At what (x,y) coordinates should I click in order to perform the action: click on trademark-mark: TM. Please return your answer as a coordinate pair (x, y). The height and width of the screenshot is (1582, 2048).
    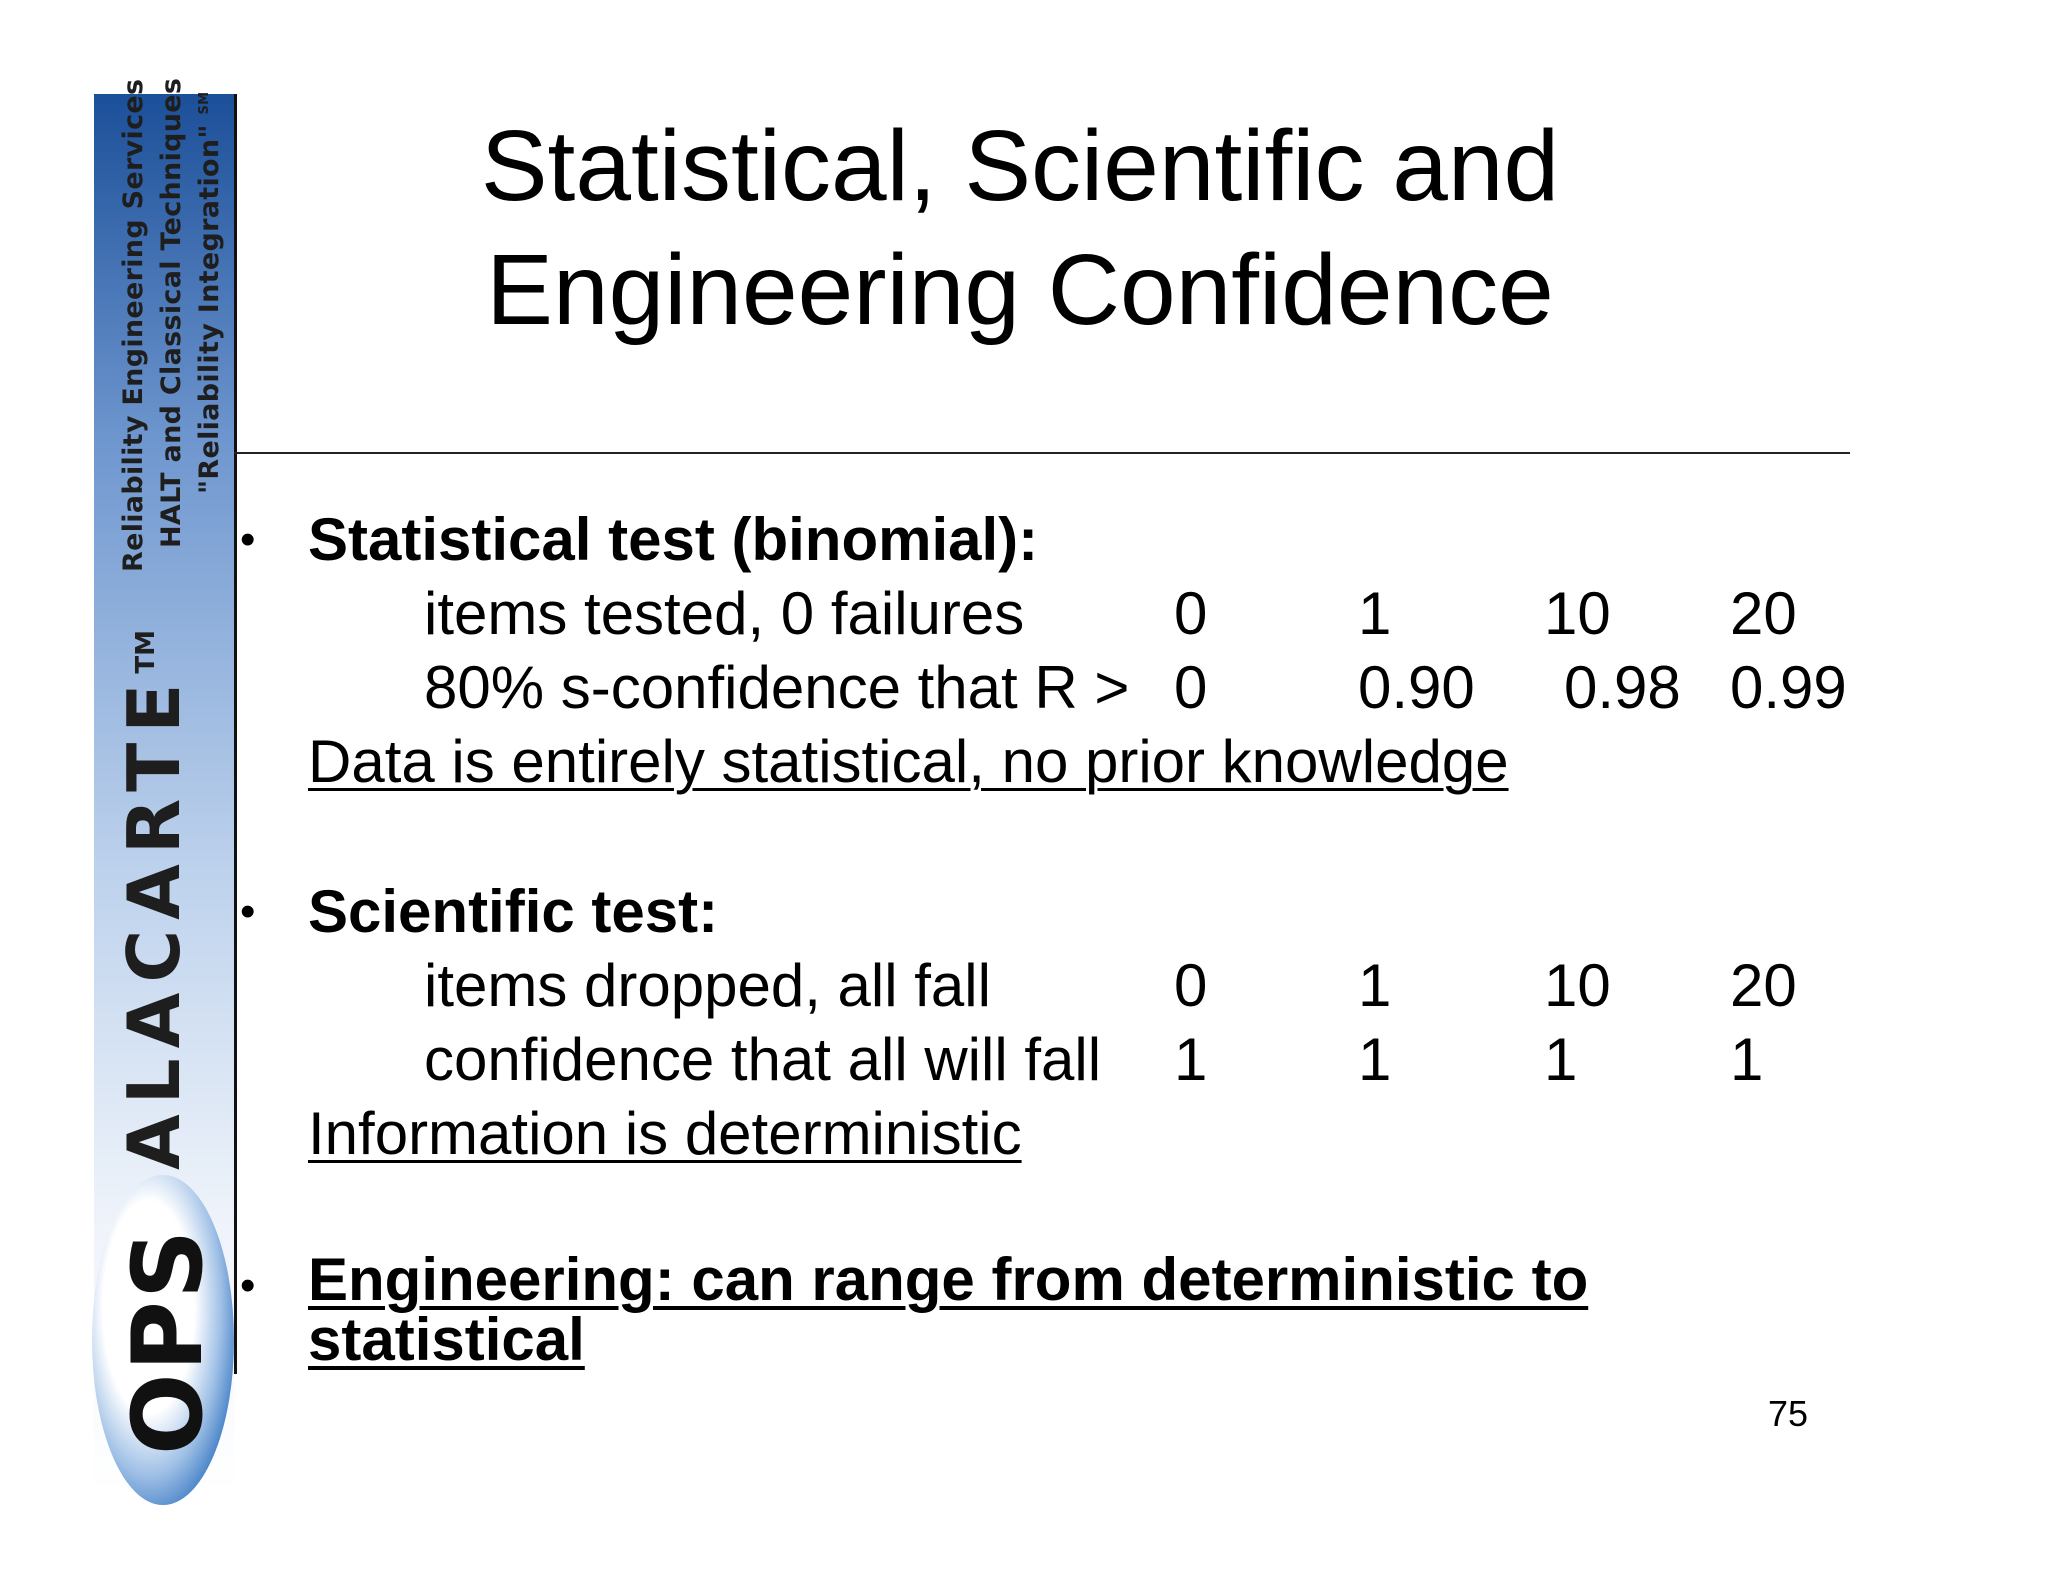
    Looking at the image, I should click on (146, 652).